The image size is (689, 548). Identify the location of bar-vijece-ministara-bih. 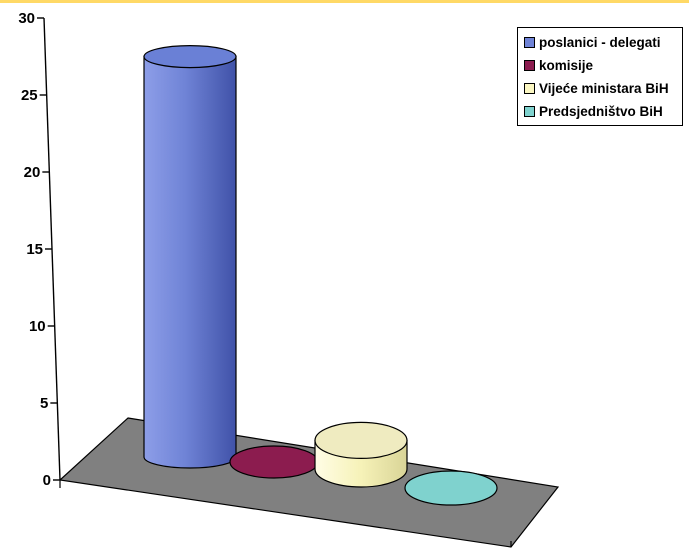
(361, 454).